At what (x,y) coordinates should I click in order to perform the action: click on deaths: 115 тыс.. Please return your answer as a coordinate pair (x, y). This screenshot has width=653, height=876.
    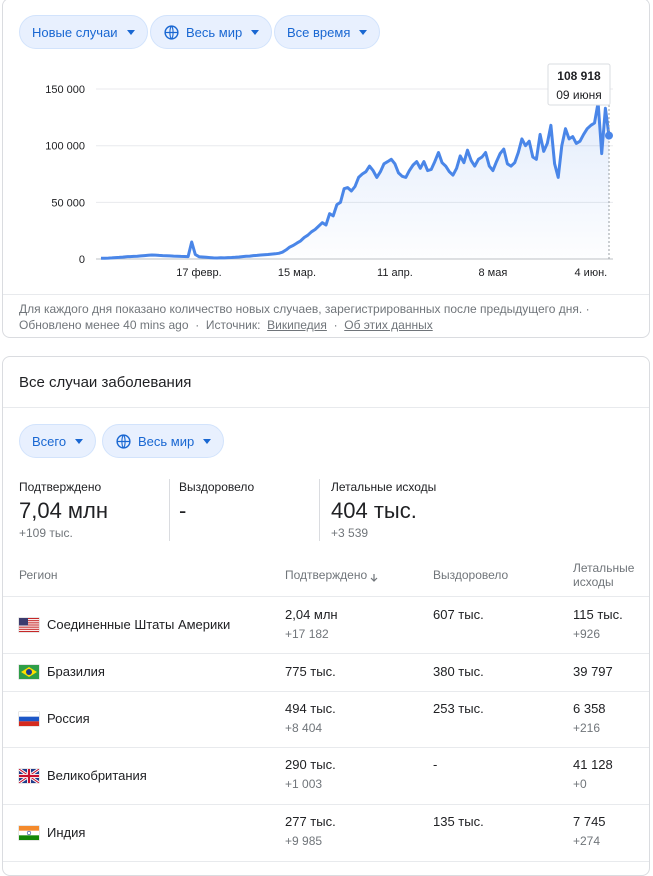
    Looking at the image, I should click on (598, 614).